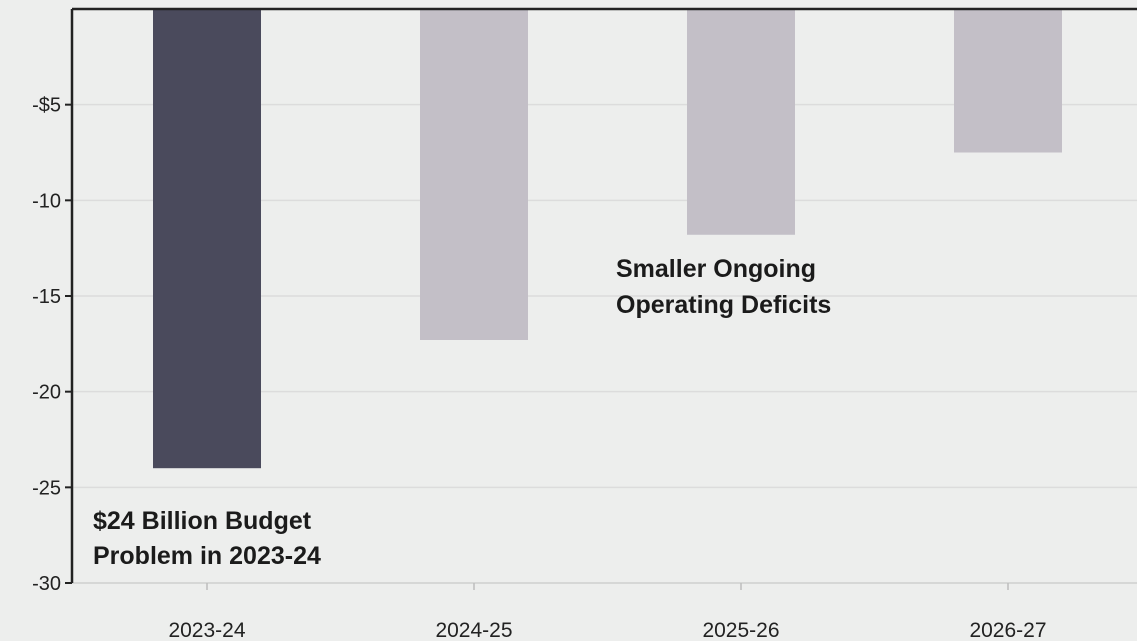  Describe the element at coordinates (206, 630) in the screenshot. I see `x-tick-label-2023-24: 2023-24` at that location.